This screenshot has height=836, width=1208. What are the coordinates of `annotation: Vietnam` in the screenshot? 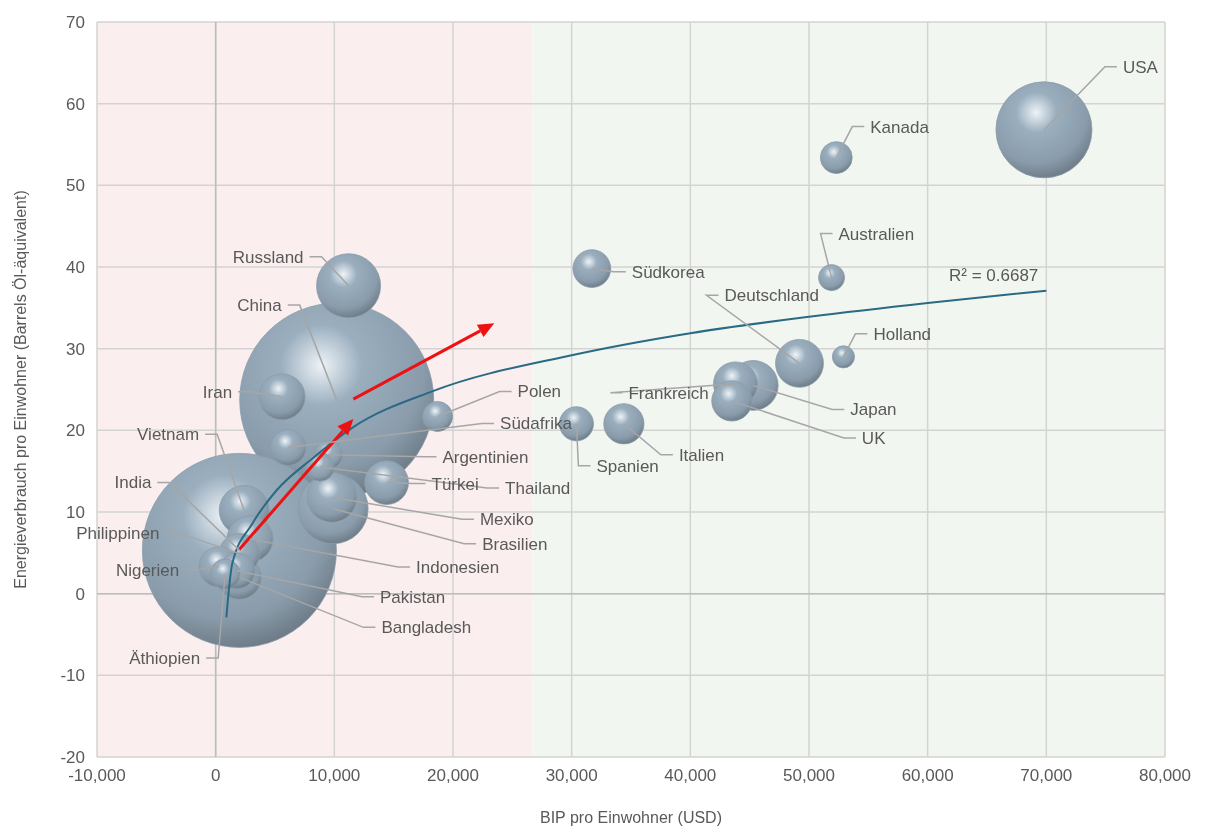 It's located at (168, 435).